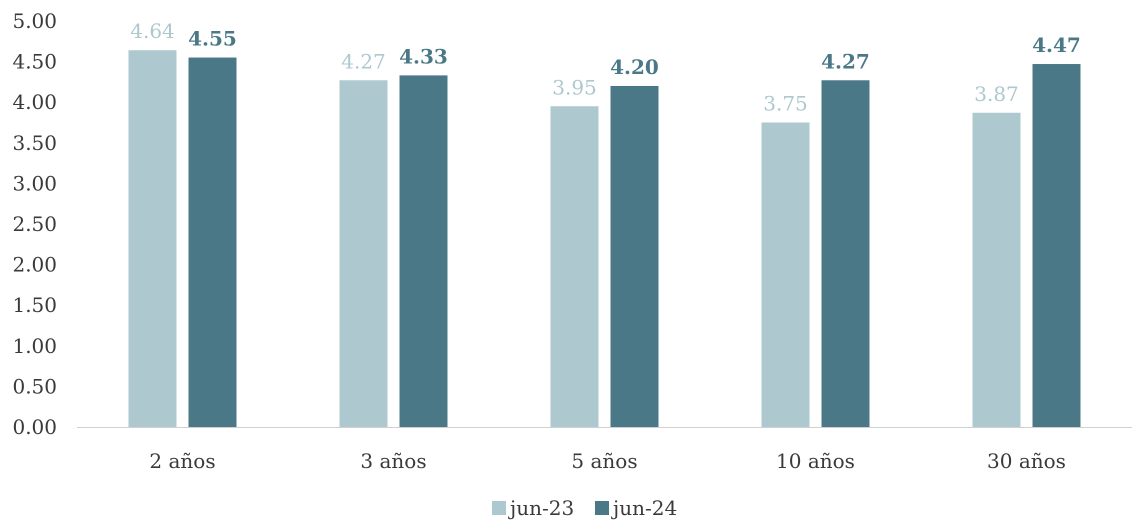 This screenshot has width=1132, height=527. I want to click on legend-label-jun-23: jun-23, so click(541, 508).